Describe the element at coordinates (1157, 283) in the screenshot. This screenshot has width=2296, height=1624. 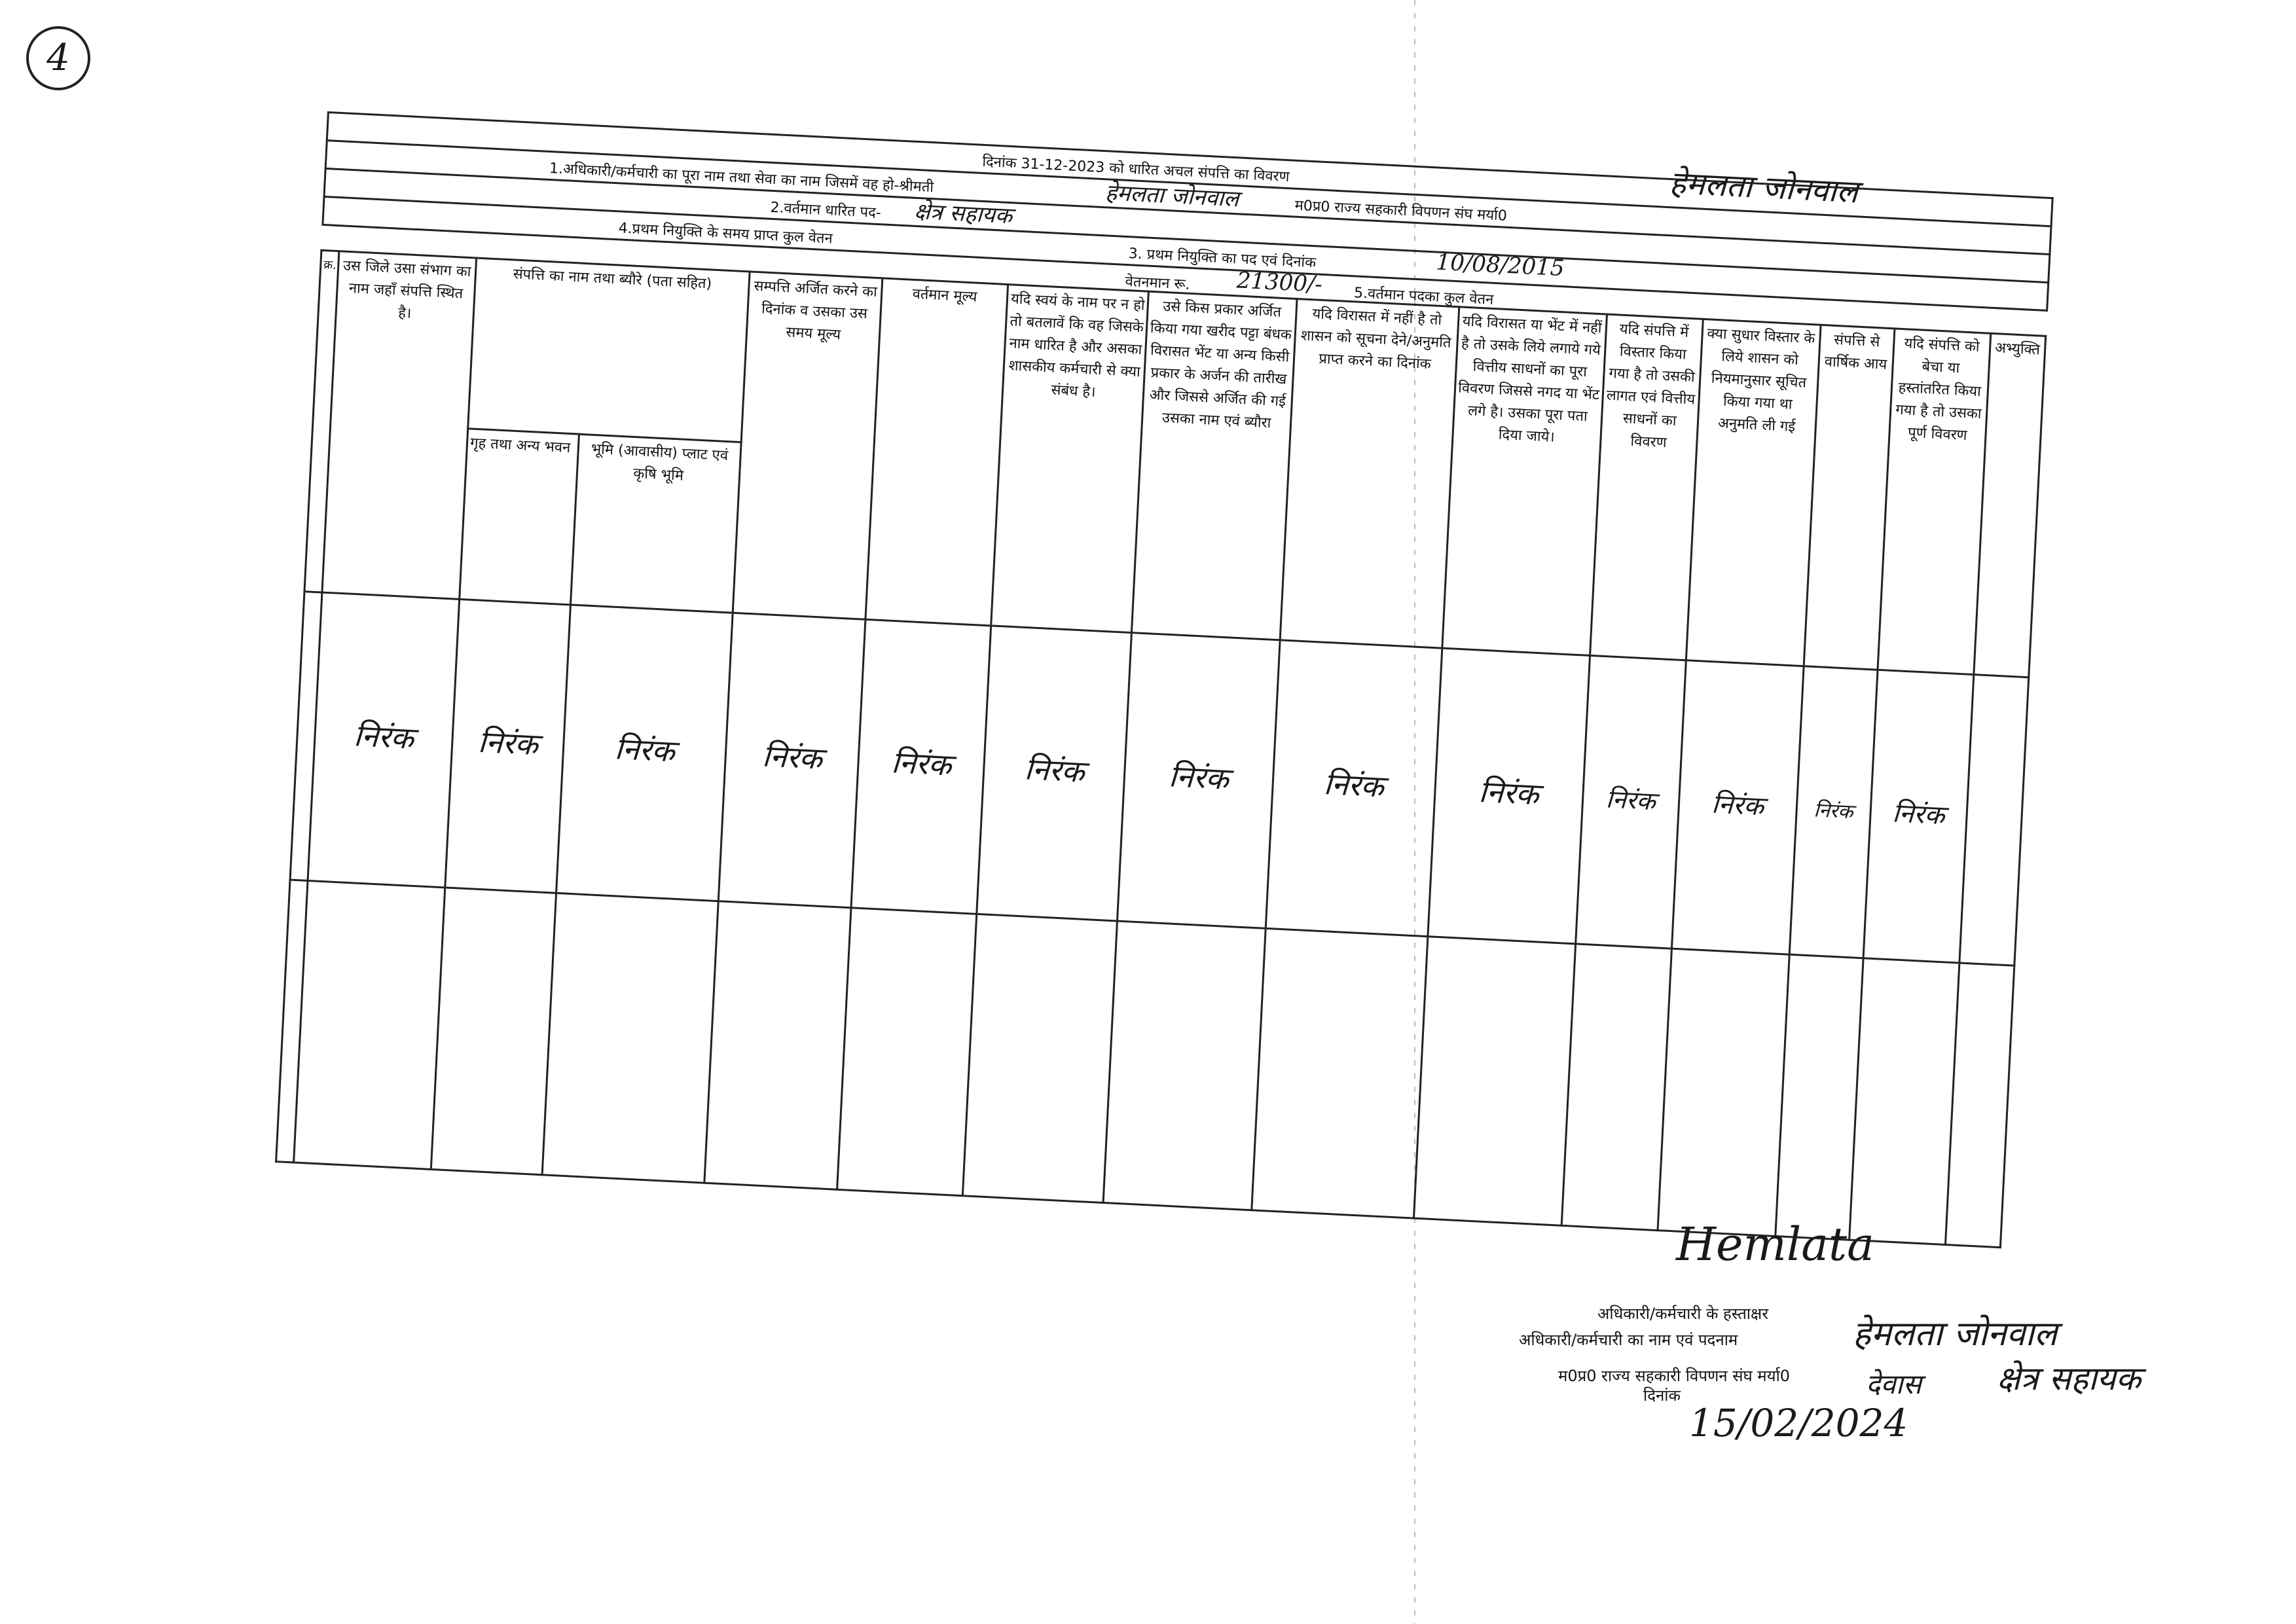
I see `payscale-label: वेतनमान रू.` at that location.